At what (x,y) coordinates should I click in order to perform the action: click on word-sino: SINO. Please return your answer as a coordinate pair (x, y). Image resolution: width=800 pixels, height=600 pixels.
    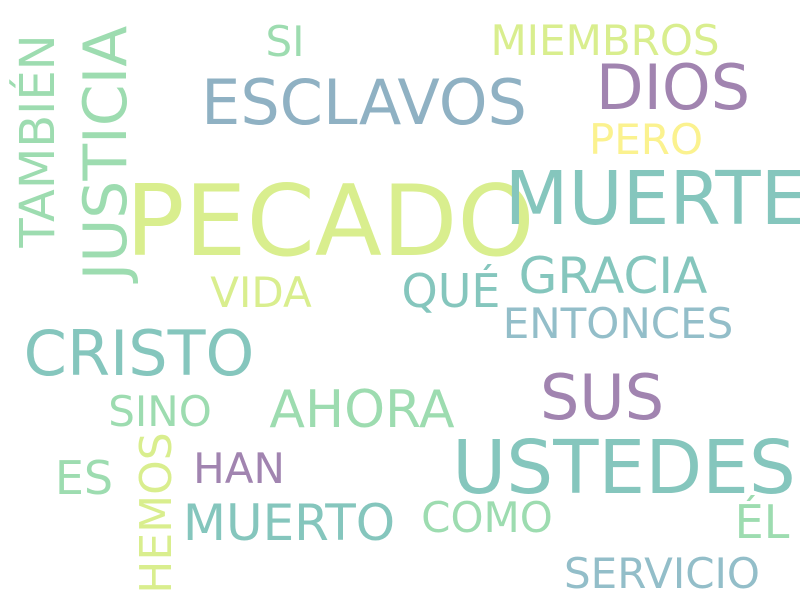
    Looking at the image, I should click on (160, 411).